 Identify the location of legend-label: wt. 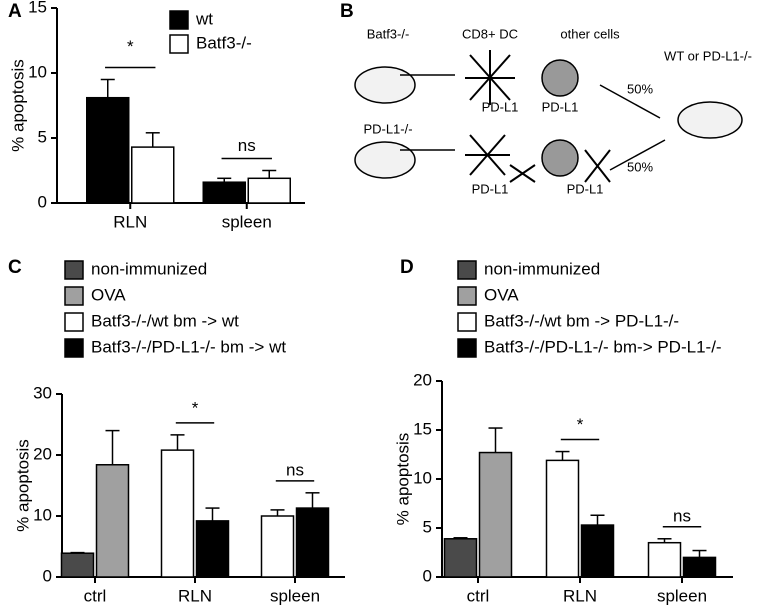
(204, 18).